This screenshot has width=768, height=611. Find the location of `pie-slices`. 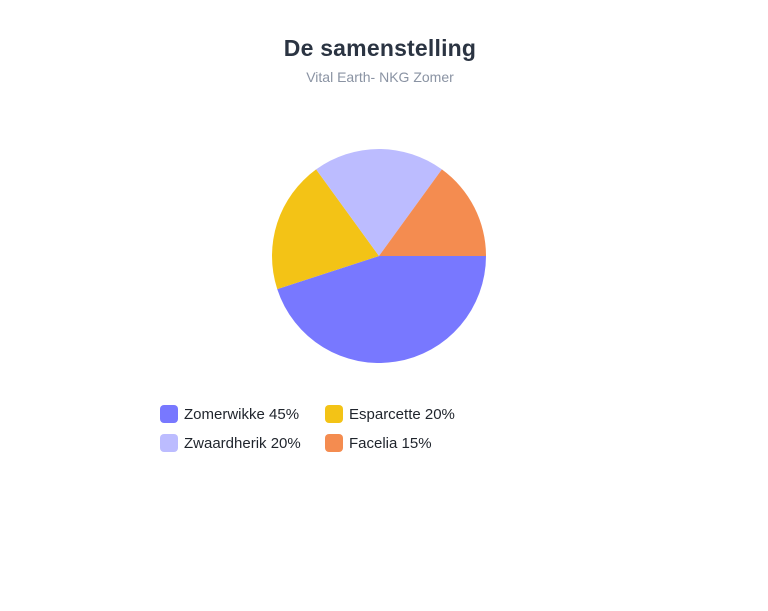

pie-slices is located at coordinates (378, 256).